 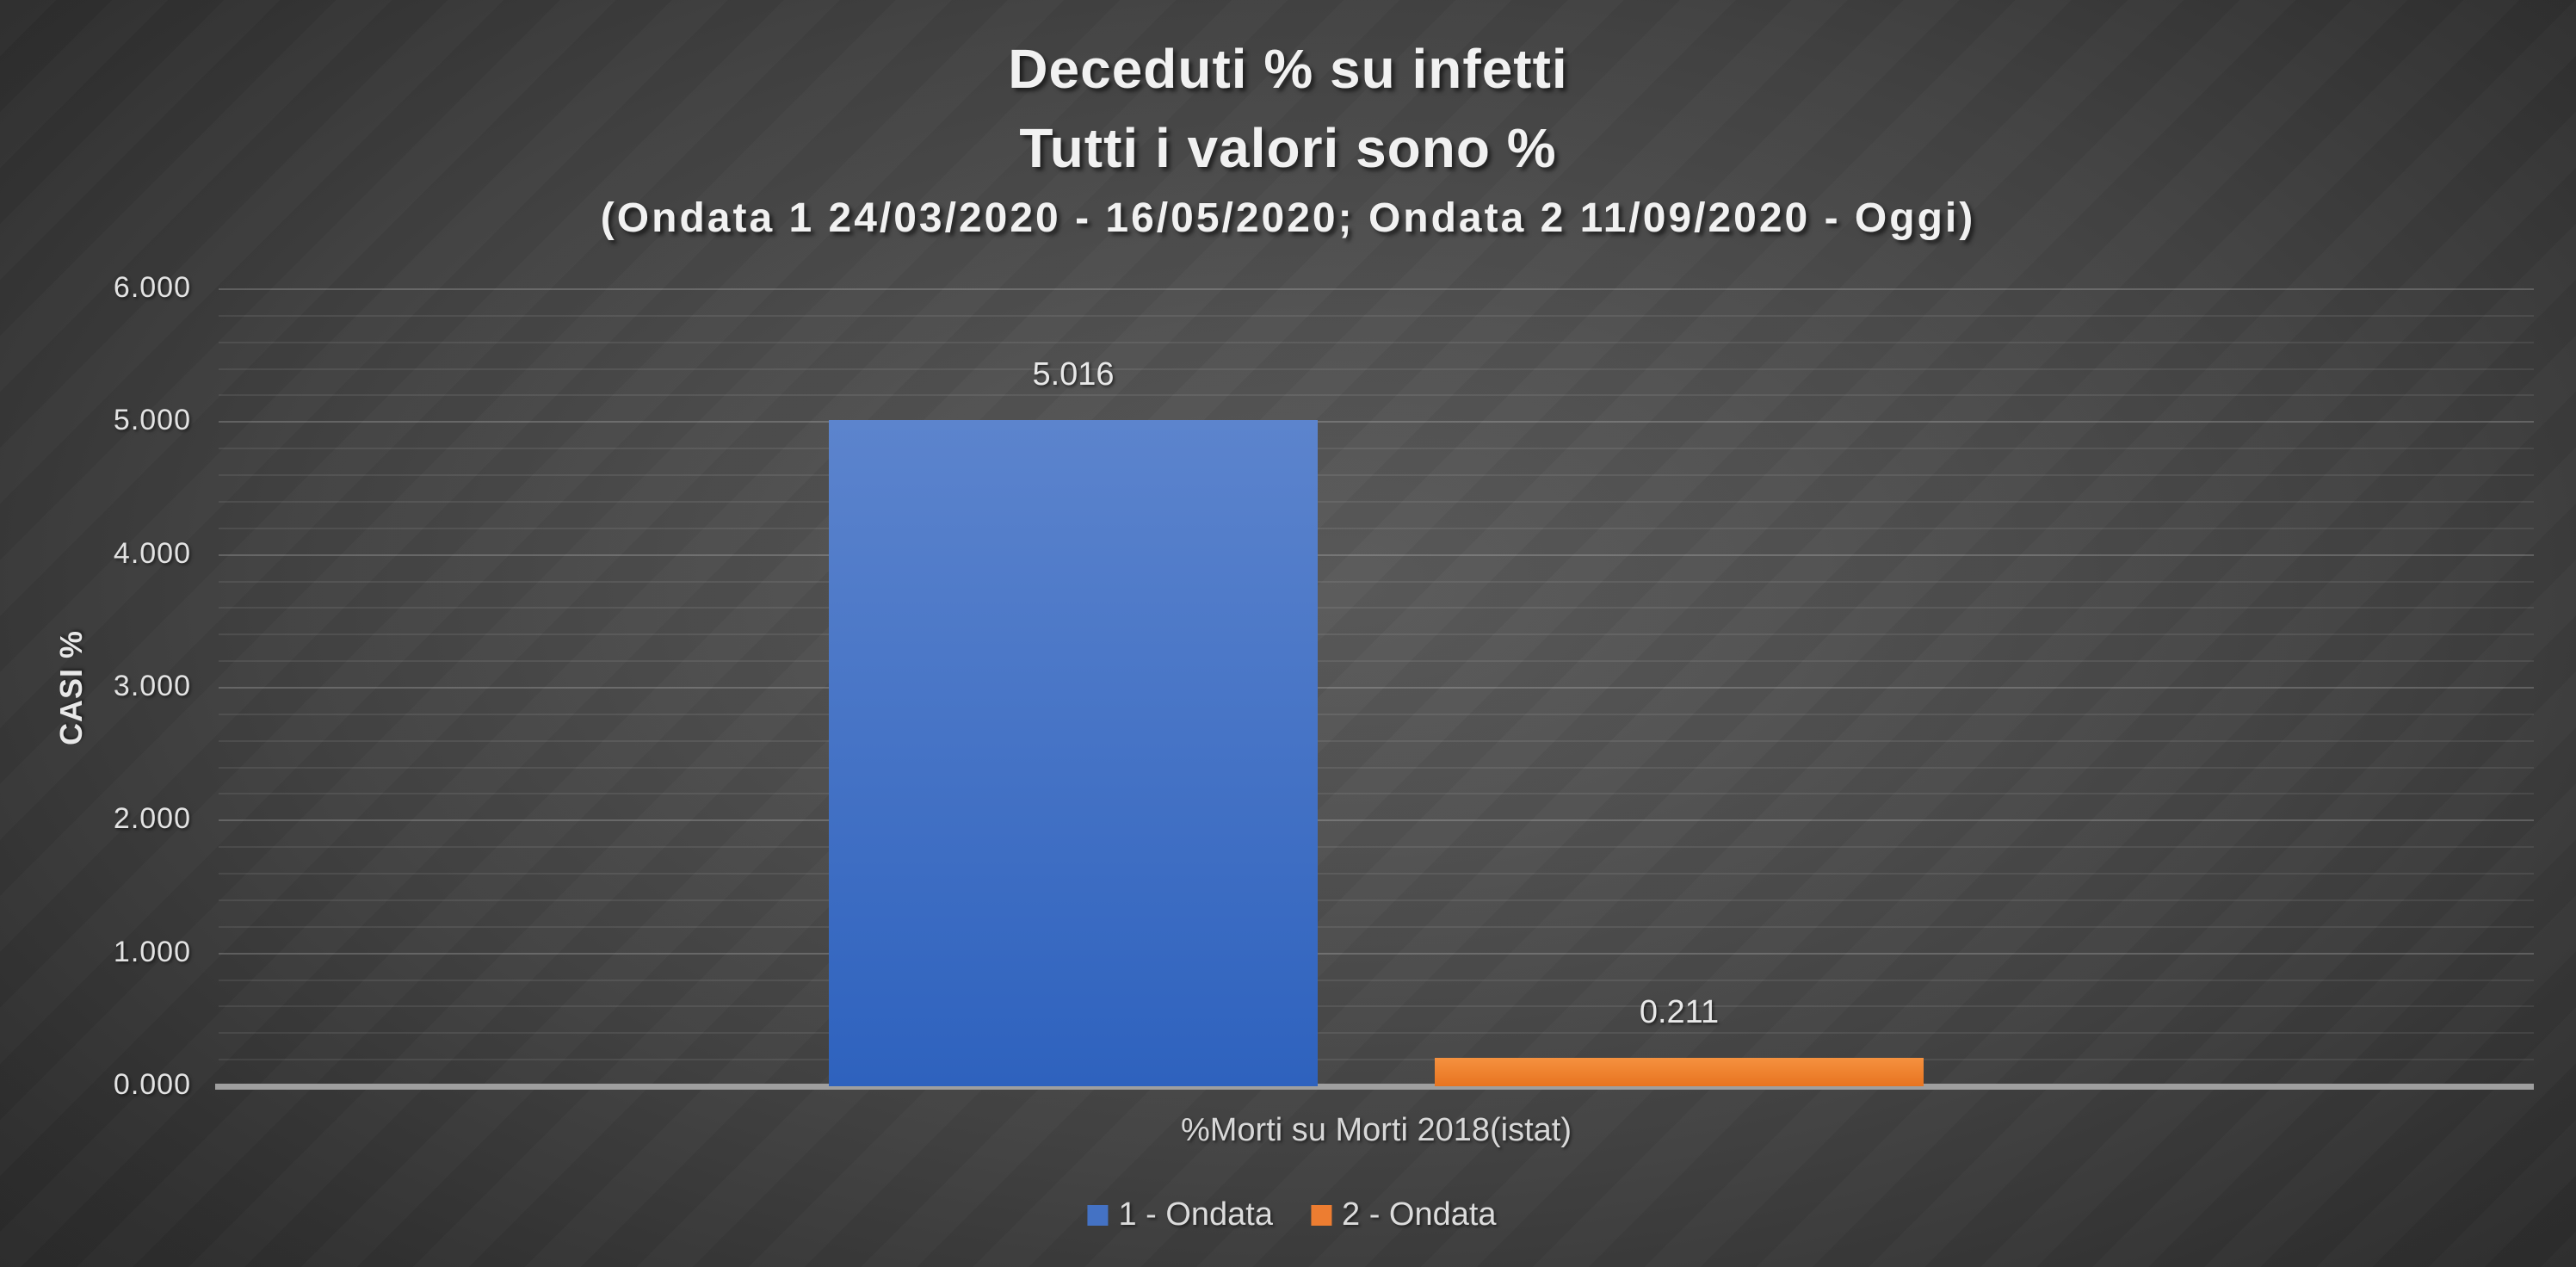 What do you see at coordinates (1376, 1130) in the screenshot?
I see `x-axis-category-label: %Morti su Morti 2018(istat)` at bounding box center [1376, 1130].